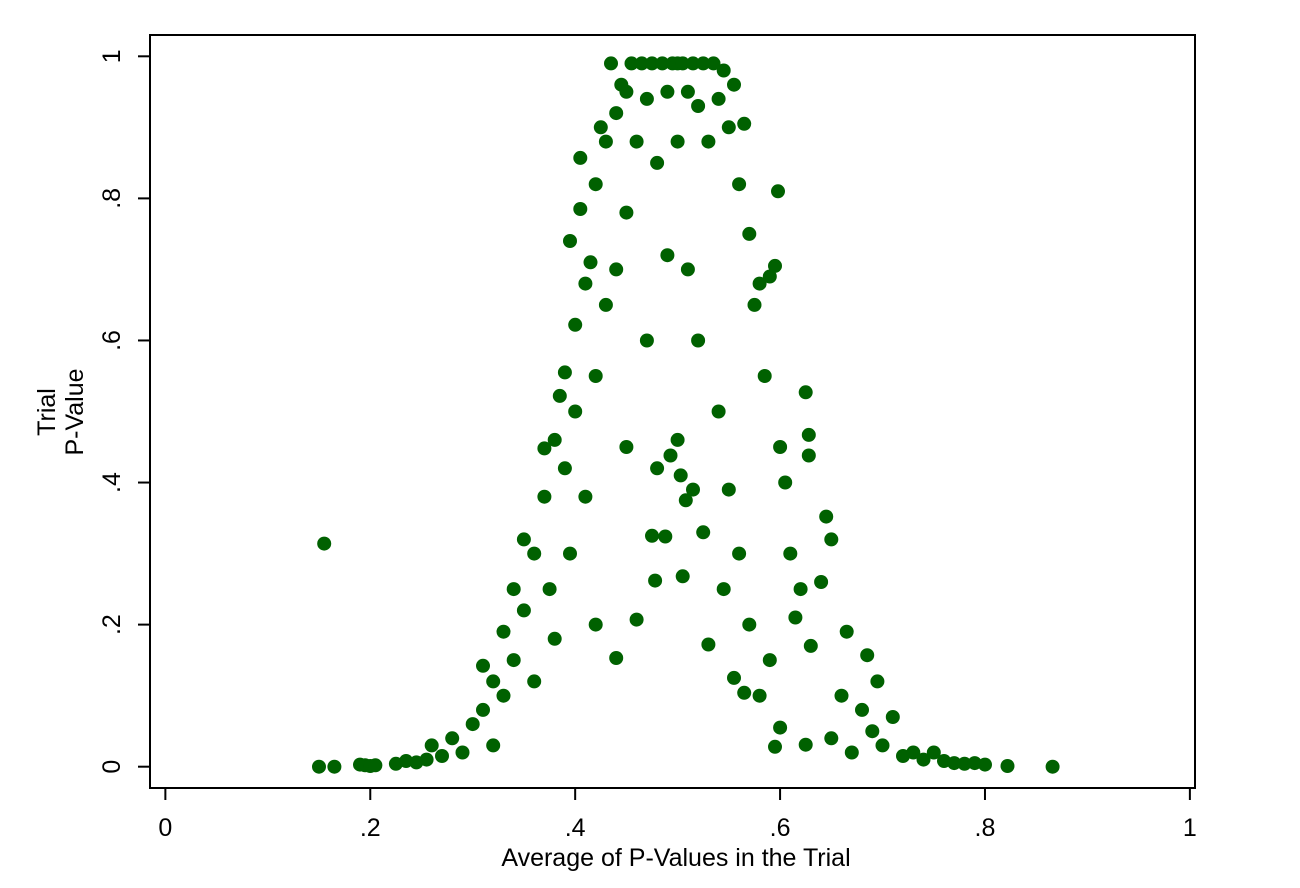  What do you see at coordinates (112, 482) in the screenshot?
I see `y-tick-label: .4` at bounding box center [112, 482].